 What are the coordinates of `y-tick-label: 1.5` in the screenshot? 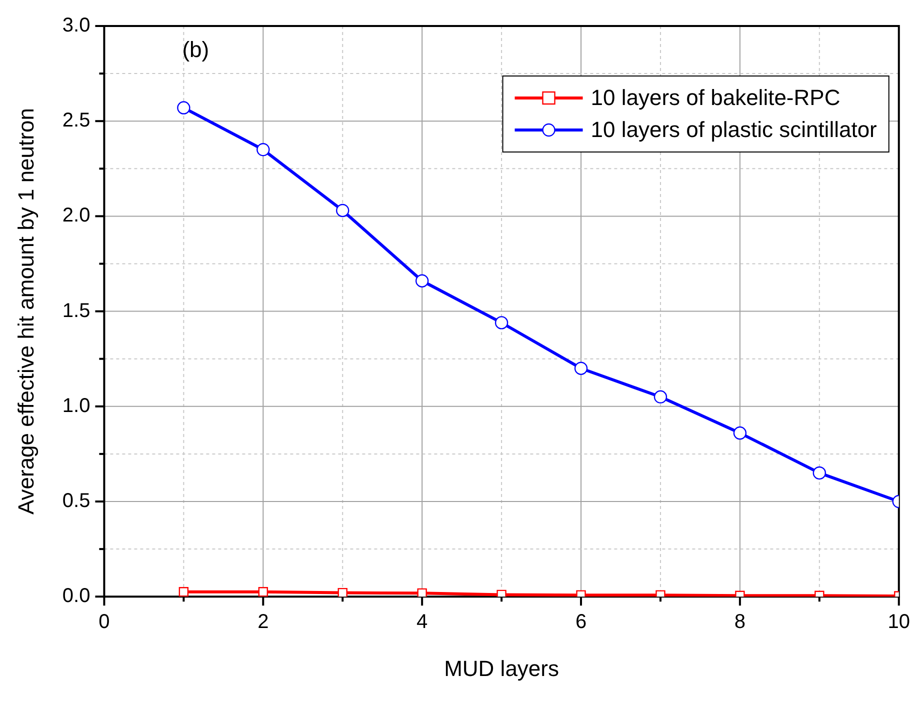 It's located at (76, 311).